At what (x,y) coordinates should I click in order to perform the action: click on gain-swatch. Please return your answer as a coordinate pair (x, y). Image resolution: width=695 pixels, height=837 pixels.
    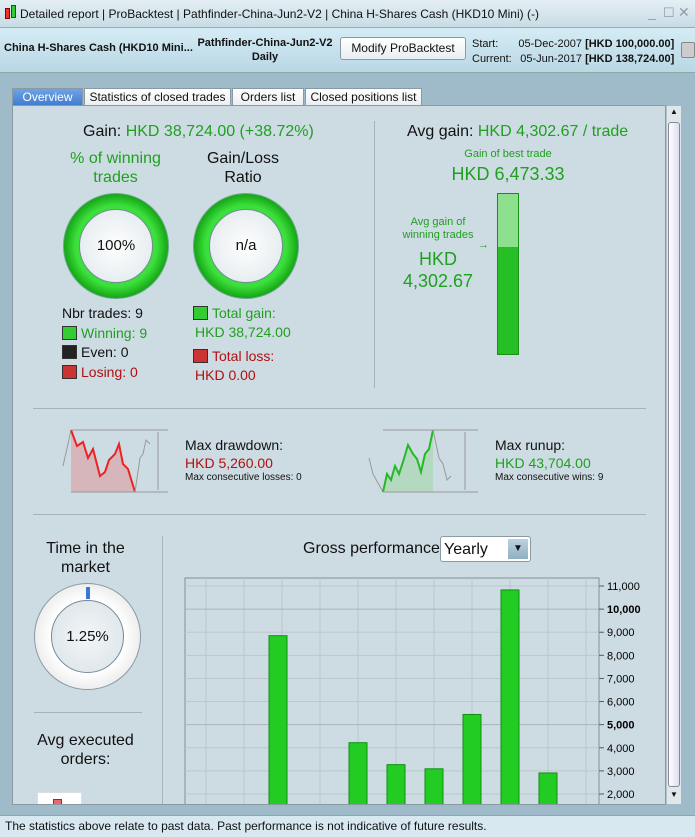
    Looking at the image, I should click on (200, 313).